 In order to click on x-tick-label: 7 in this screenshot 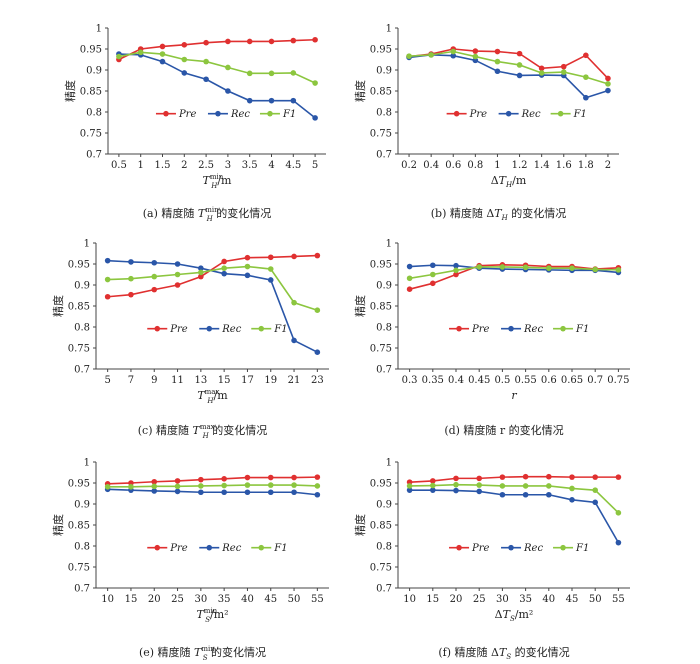, I will do `click(131, 380)`.